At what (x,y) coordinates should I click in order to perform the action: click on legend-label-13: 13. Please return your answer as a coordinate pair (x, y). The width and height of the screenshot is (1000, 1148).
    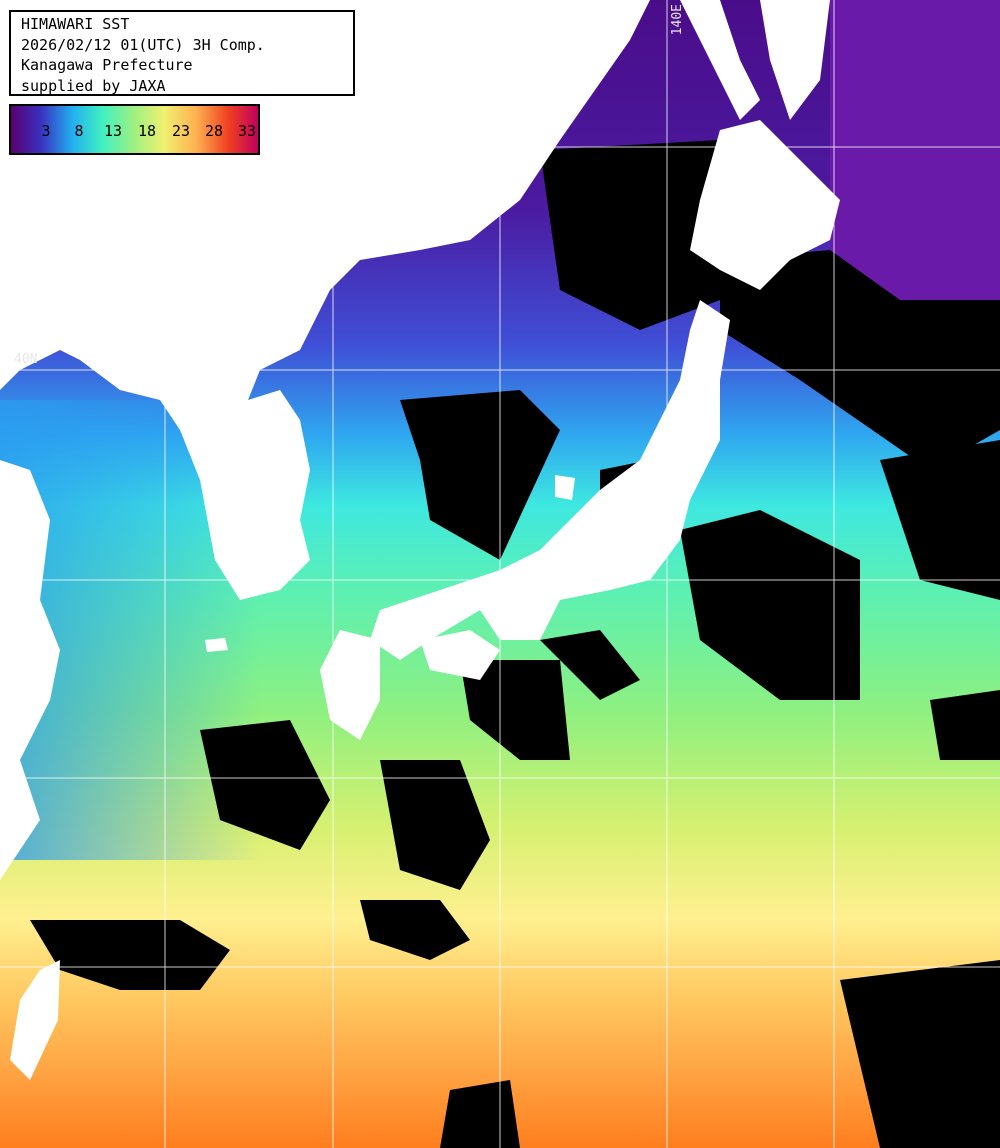
    Looking at the image, I should click on (113, 131).